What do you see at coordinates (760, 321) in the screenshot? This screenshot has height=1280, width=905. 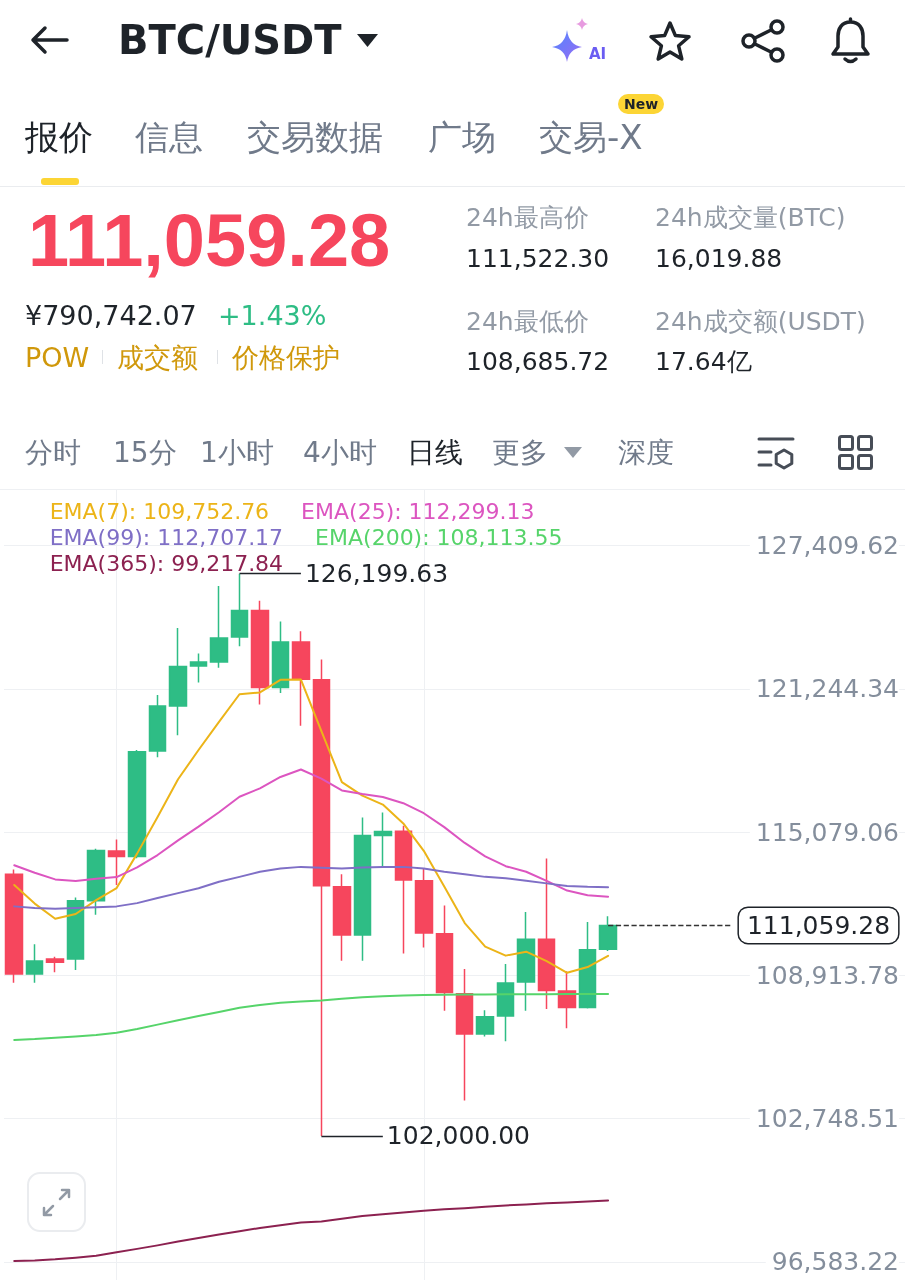 I see `text: 24h成交额(USDT)` at bounding box center [760, 321].